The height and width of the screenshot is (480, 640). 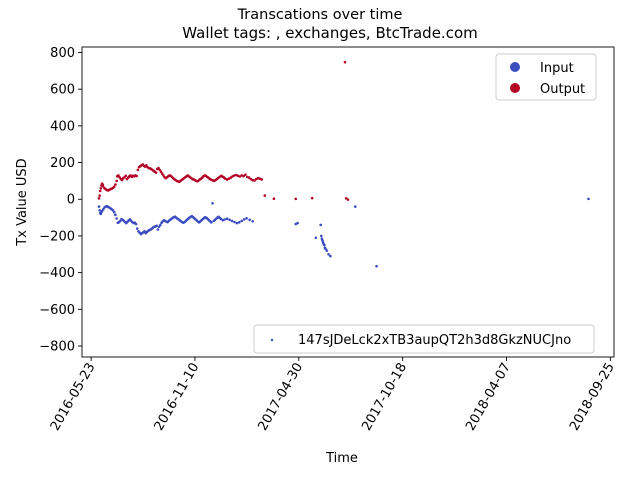 I want to click on y-tick-label: −400, so click(x=57, y=273).